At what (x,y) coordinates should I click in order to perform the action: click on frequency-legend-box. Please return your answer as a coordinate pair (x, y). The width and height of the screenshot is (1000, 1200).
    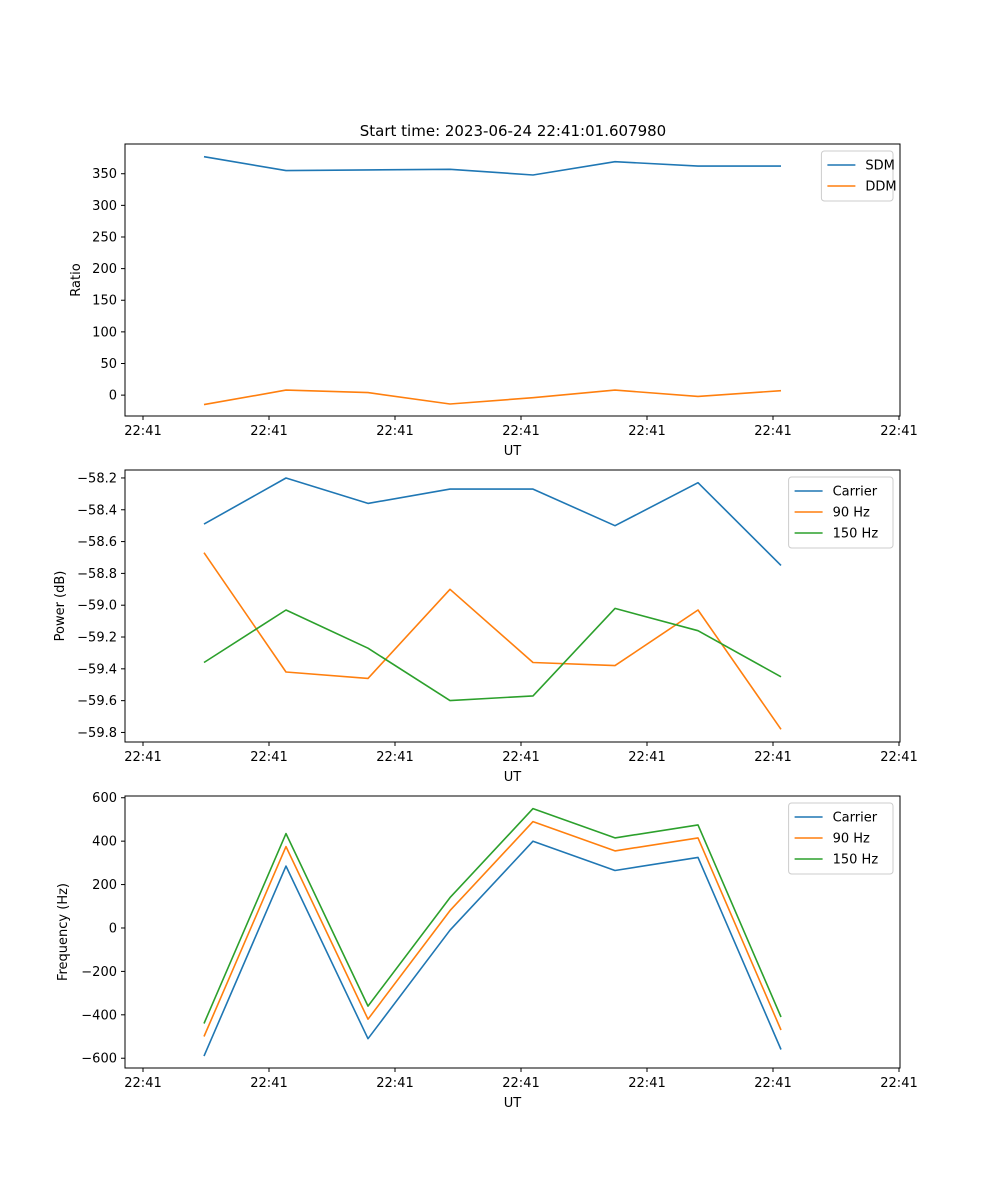
    Looking at the image, I should click on (841, 838).